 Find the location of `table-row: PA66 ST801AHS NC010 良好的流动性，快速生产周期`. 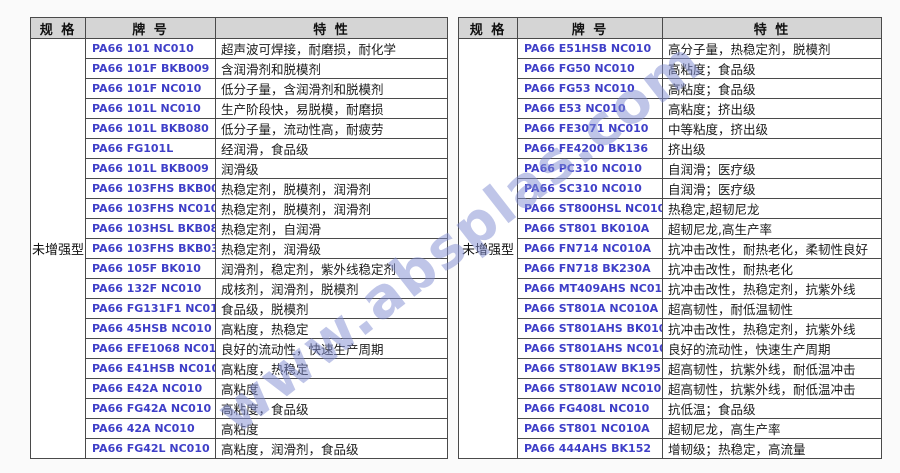

table-row: PA66 ST801AHS NC010 良好的流动性，快速生产周期 is located at coordinates (670, 348).